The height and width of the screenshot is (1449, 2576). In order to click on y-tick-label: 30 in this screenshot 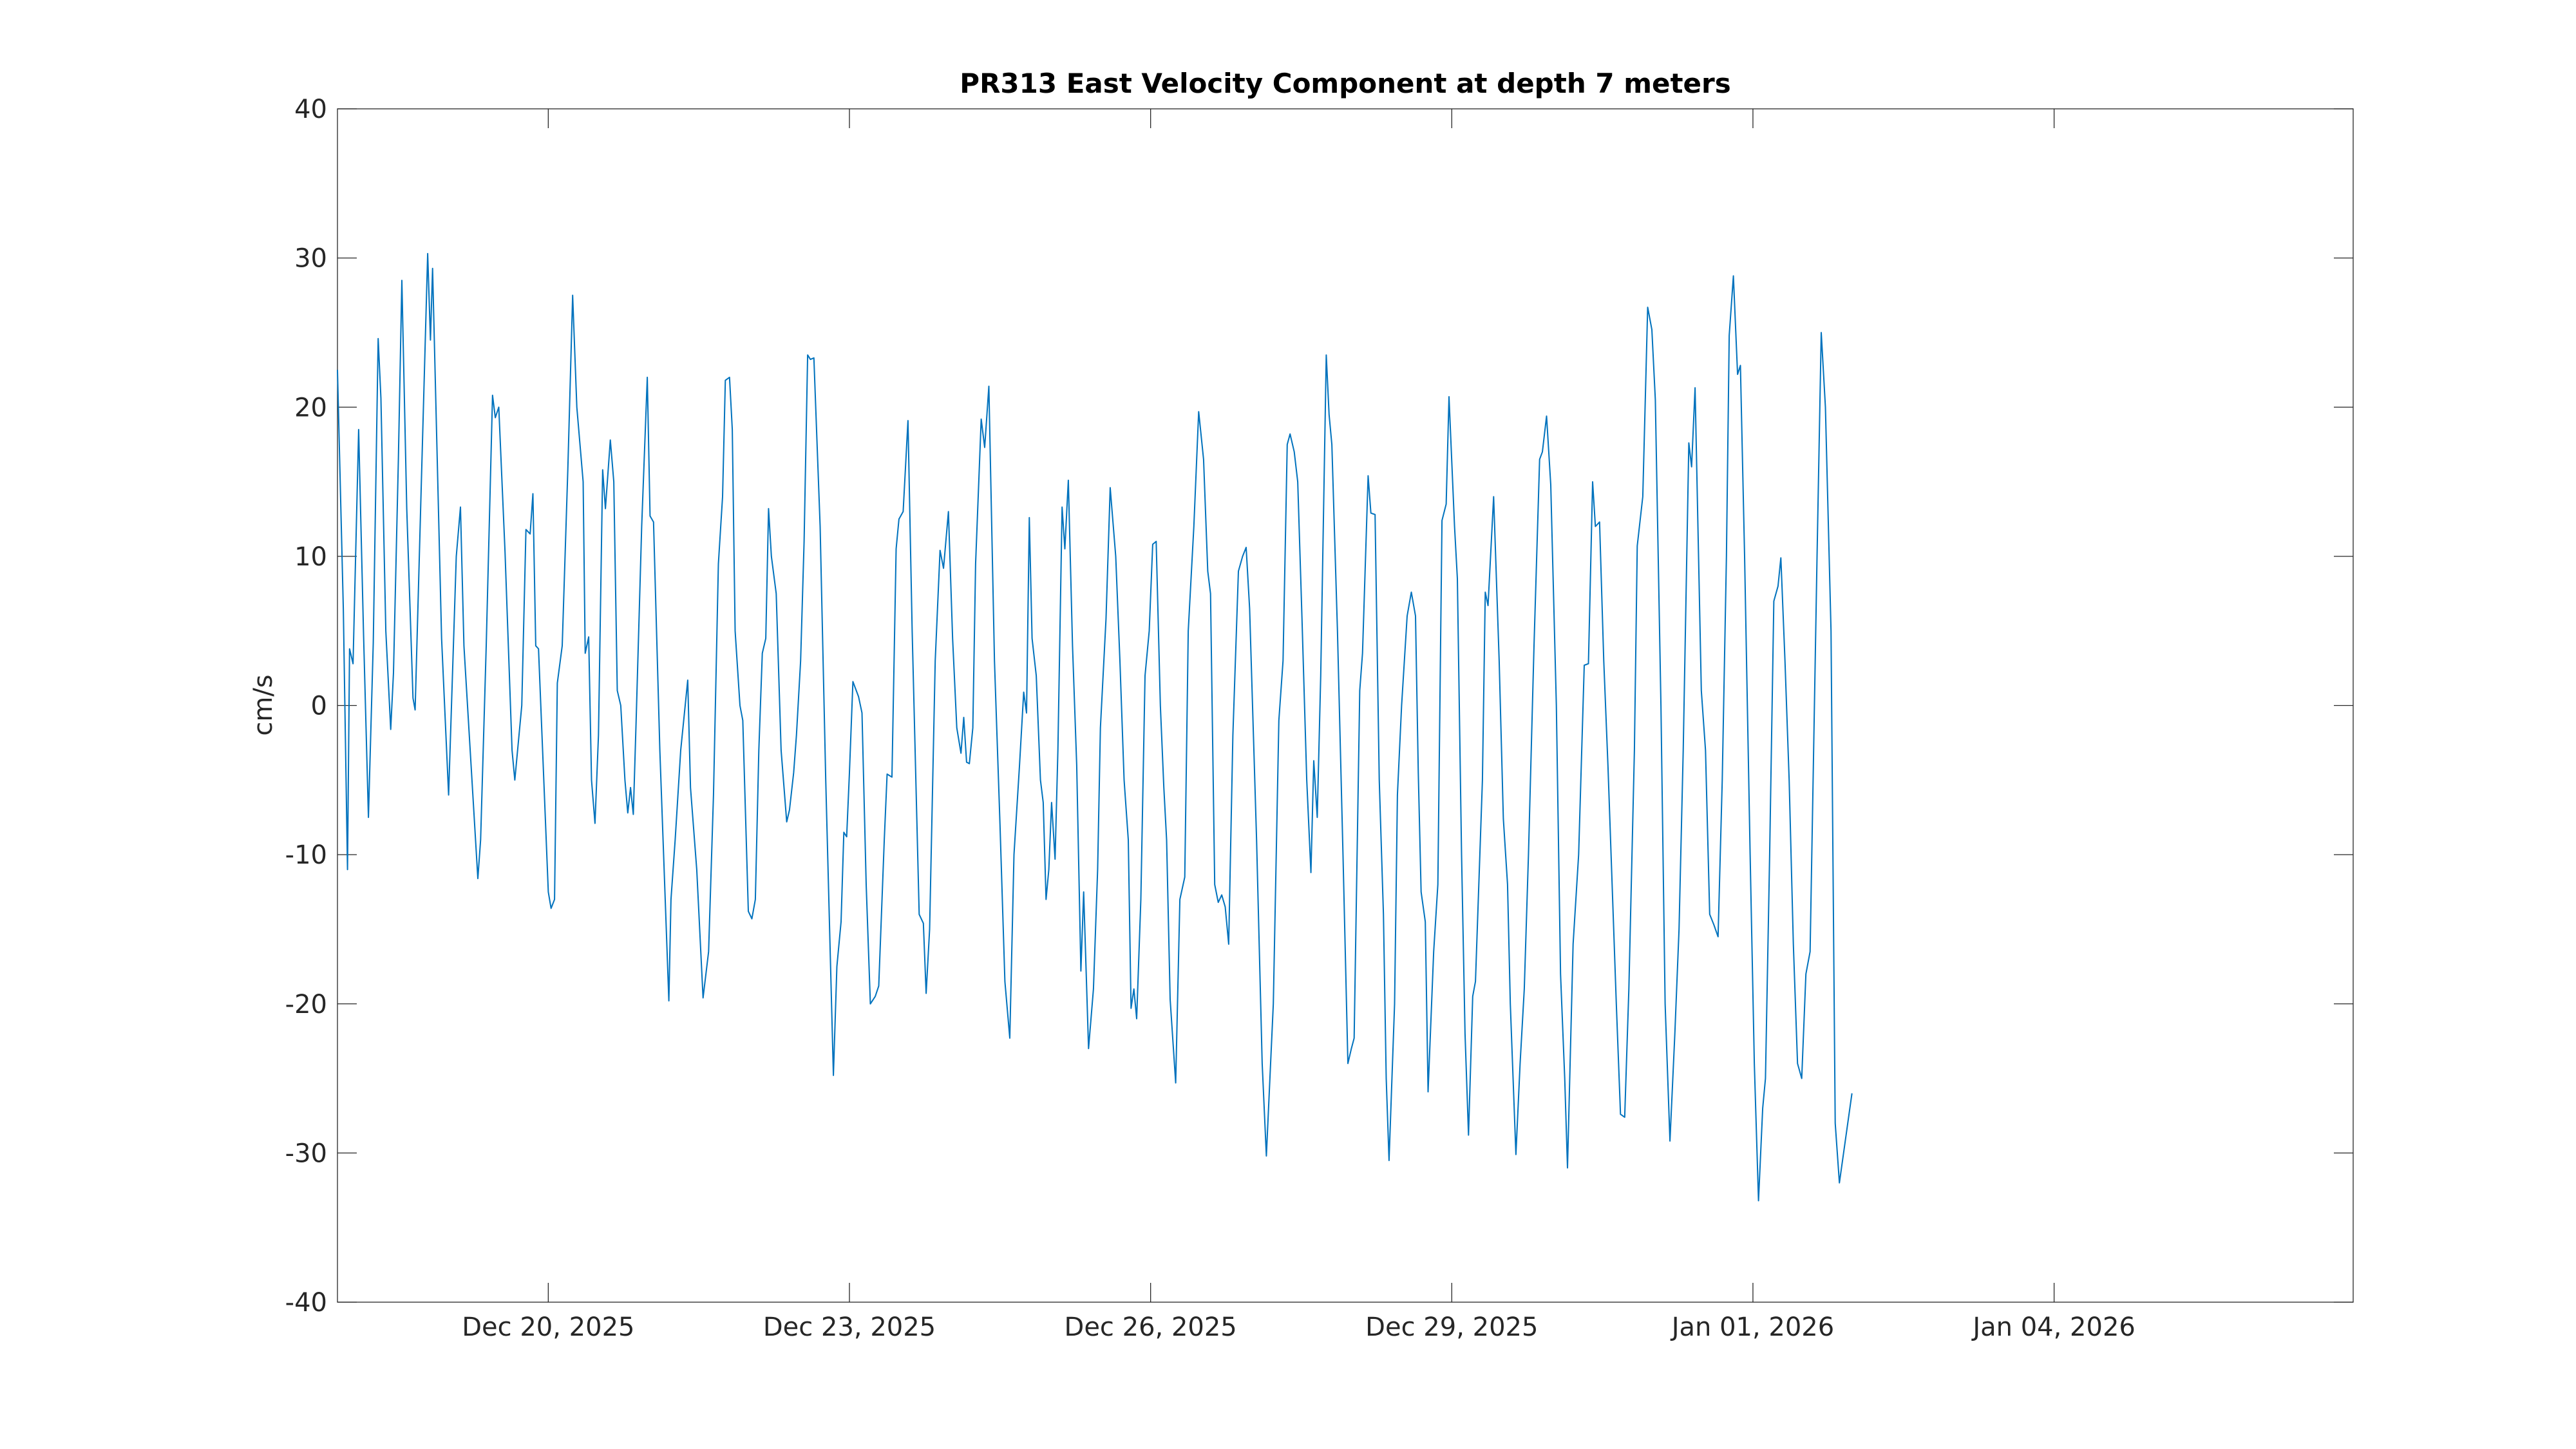, I will do `click(310, 259)`.